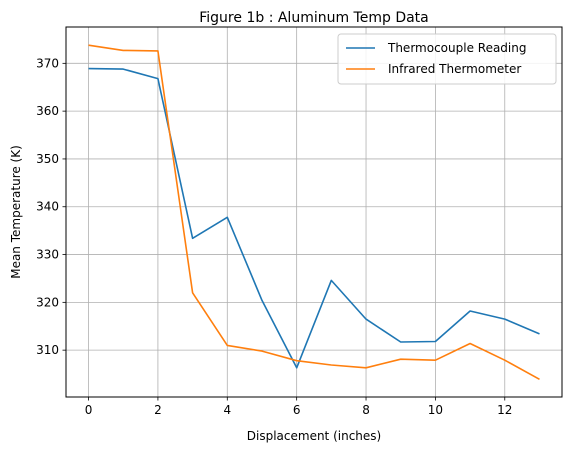 The height and width of the screenshot is (453, 575). I want to click on y-tick-label: 320, so click(47, 302).